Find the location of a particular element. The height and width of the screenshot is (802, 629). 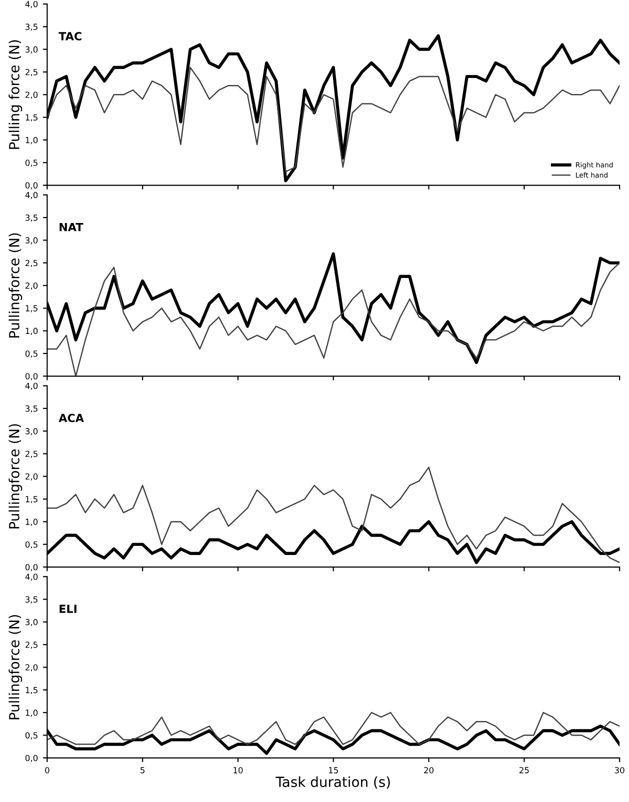

x-tick-label: 0 is located at coordinates (47, 770).